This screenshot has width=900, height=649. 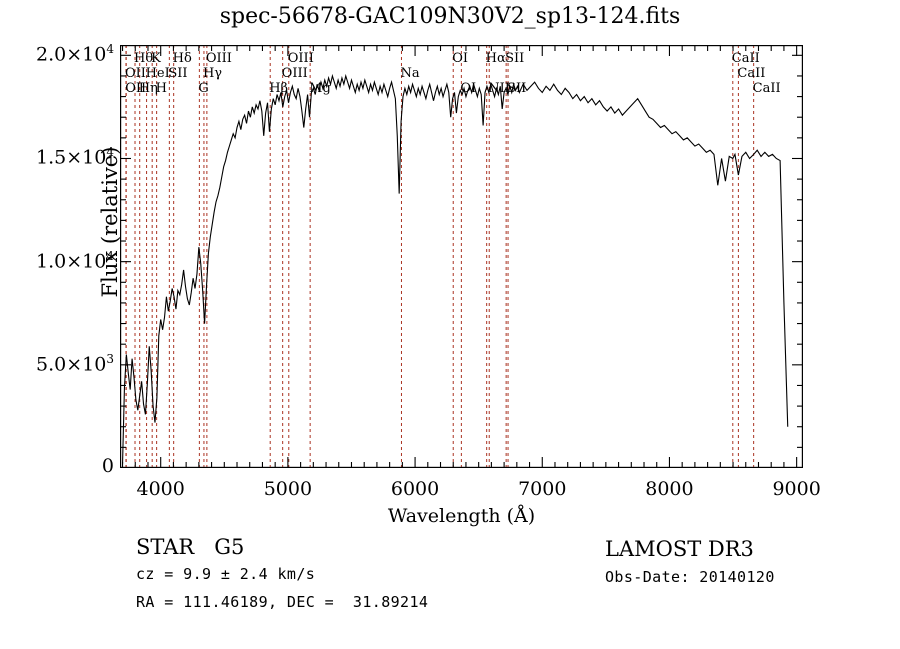 What do you see at coordinates (320, 88) in the screenshot?
I see `spectral-line-label: Mg` at bounding box center [320, 88].